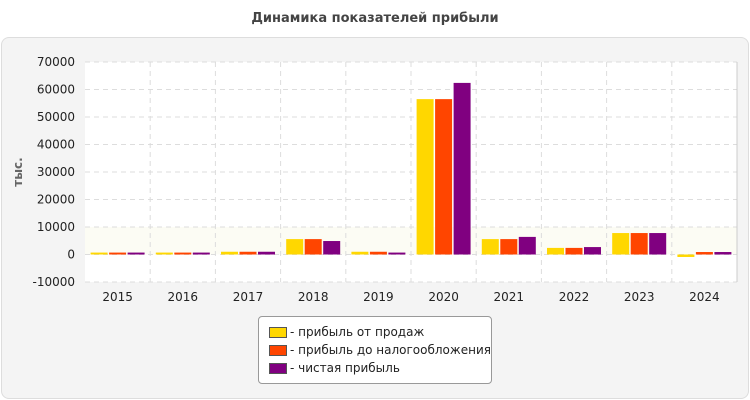  What do you see at coordinates (639, 297) in the screenshot?
I see `x-tick-label: 2023` at bounding box center [639, 297].